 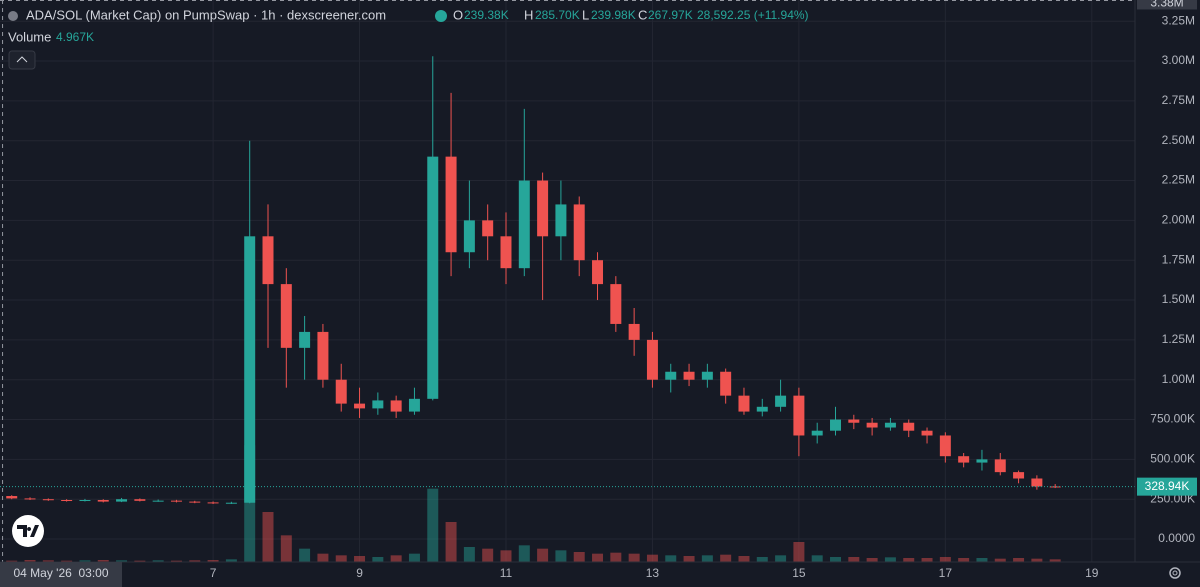 I want to click on x-tick-label: 15, so click(x=799, y=573).